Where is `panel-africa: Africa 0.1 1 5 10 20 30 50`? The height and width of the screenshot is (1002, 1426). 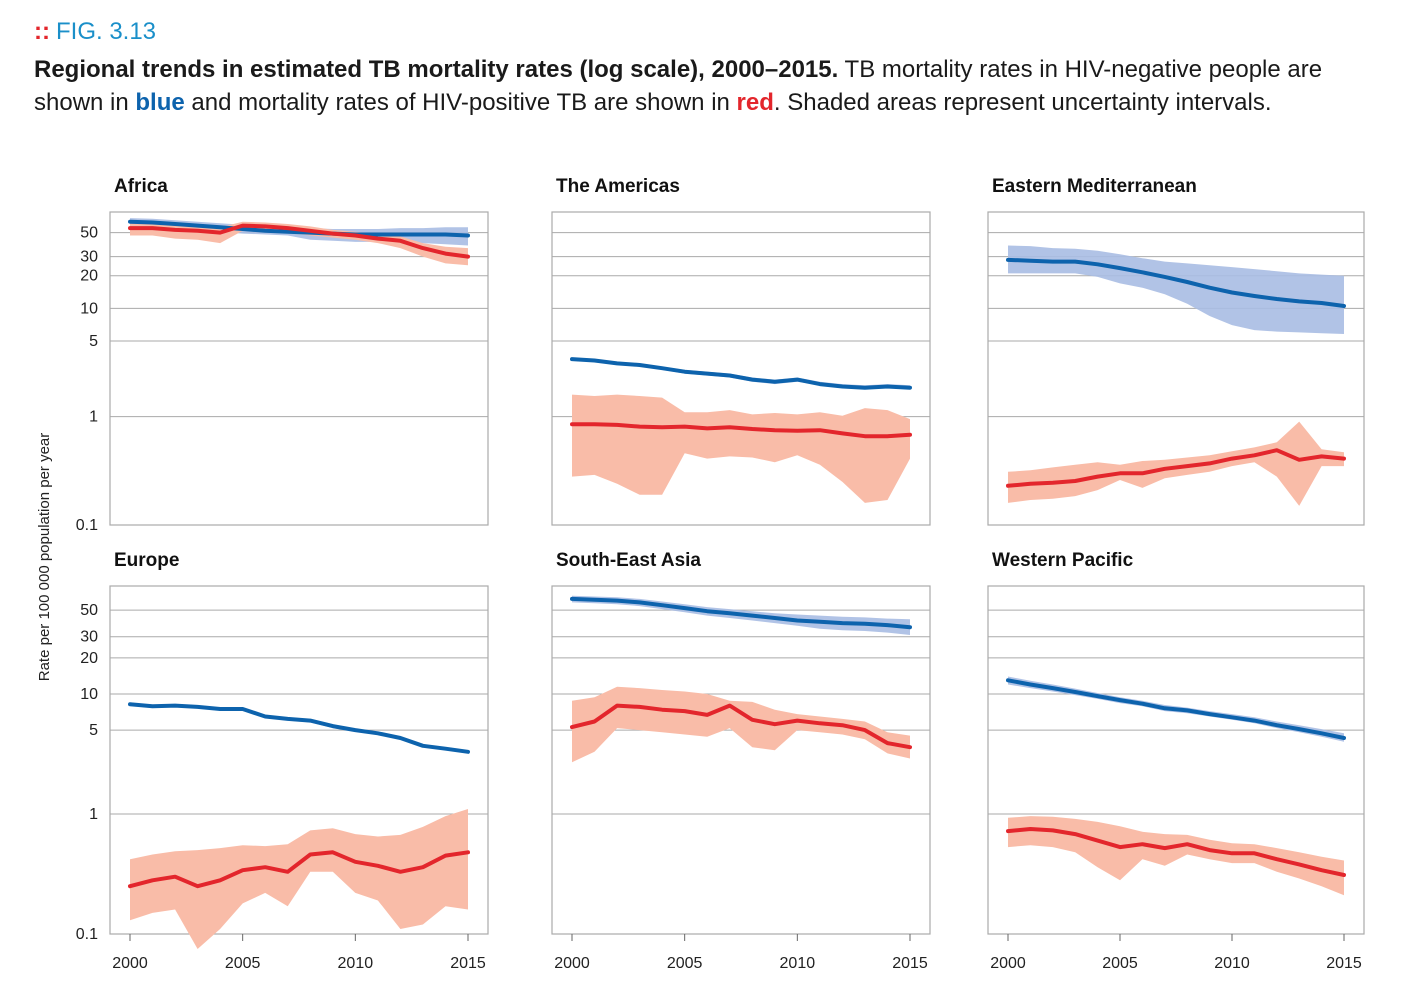
panel-africa: Africa 0.1 1 5 10 20 30 50 is located at coordinates (282, 355).